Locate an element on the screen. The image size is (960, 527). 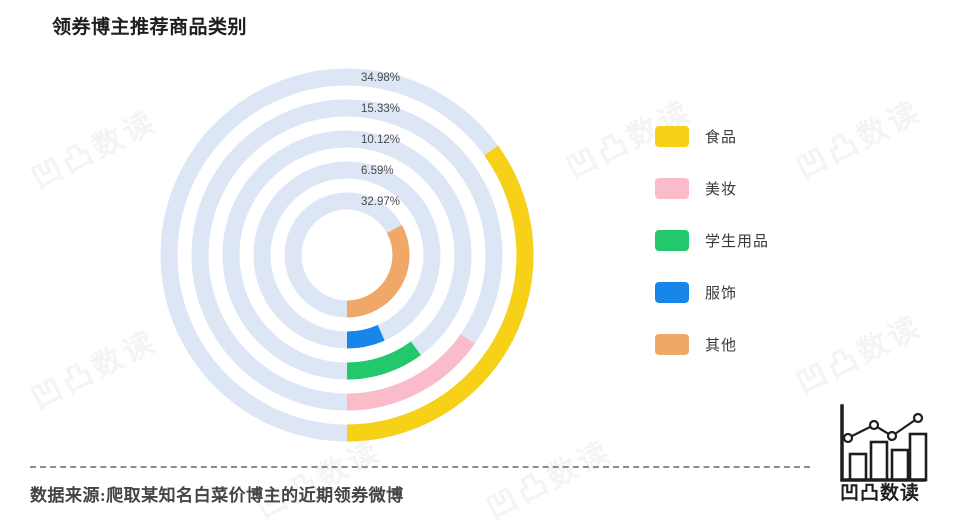
footer-divider is located at coordinates (420, 467).